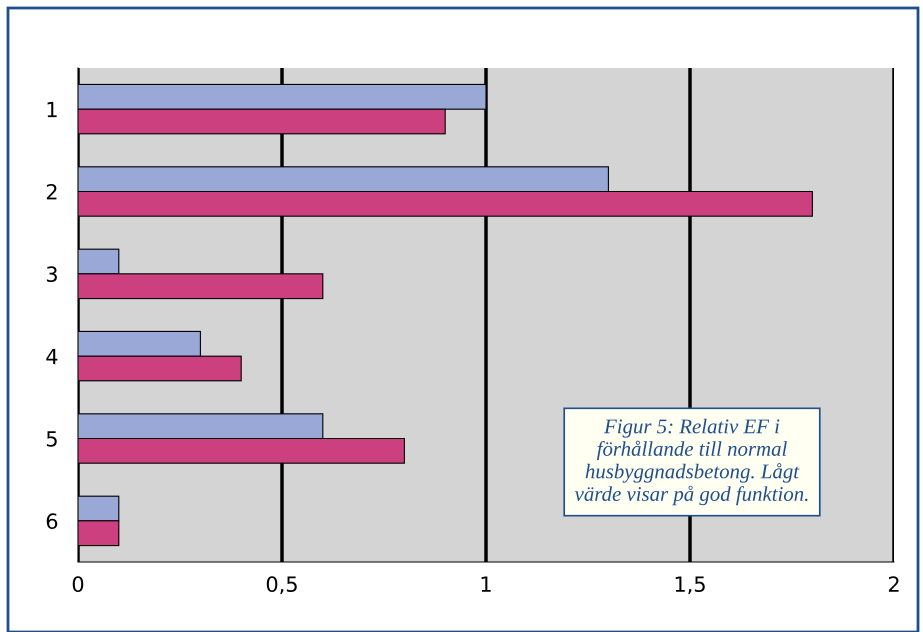 The image size is (923, 632). What do you see at coordinates (691, 462) in the screenshot?
I see `annotation: Figur 5: Relativ EF i förhållande till normal husbyggnadsbetong. Lågt värde visar på god funktion.` at bounding box center [691, 462].